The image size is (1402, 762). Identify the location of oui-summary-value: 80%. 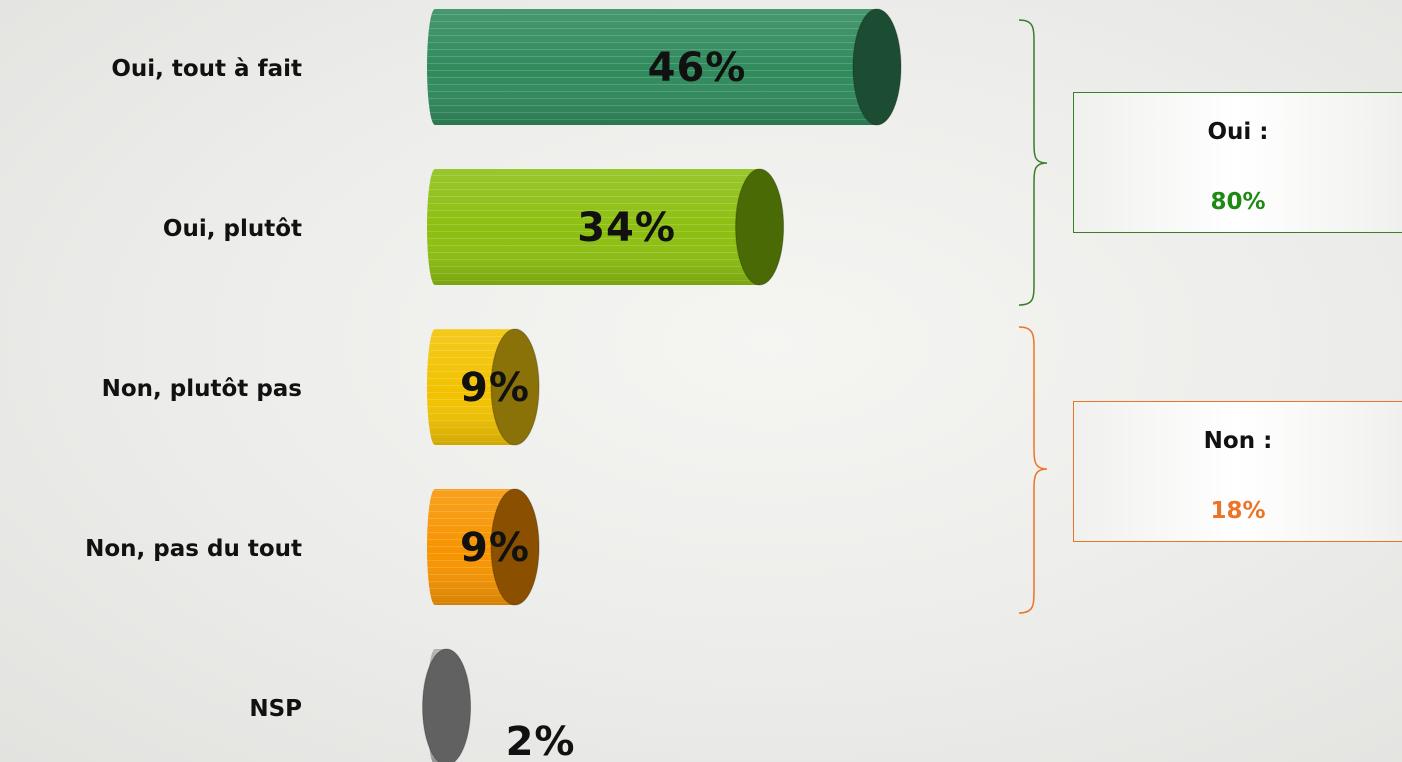
(1238, 202).